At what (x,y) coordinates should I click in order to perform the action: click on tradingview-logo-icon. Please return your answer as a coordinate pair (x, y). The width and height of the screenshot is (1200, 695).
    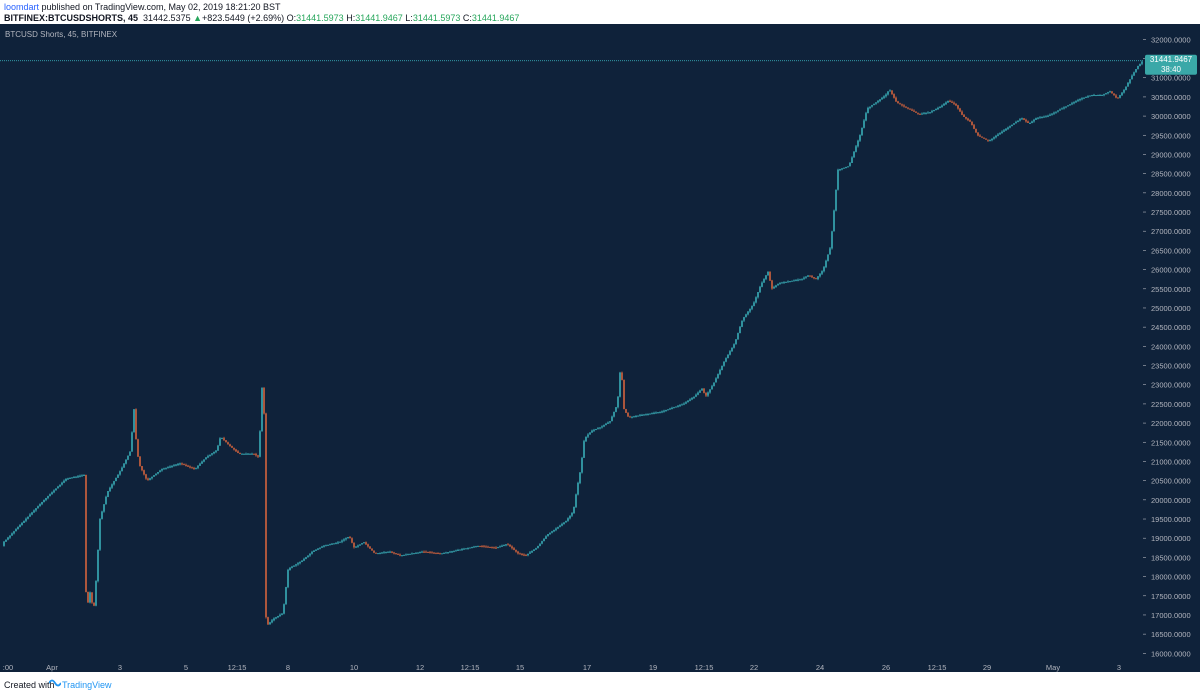
    Looking at the image, I should click on (55, 683).